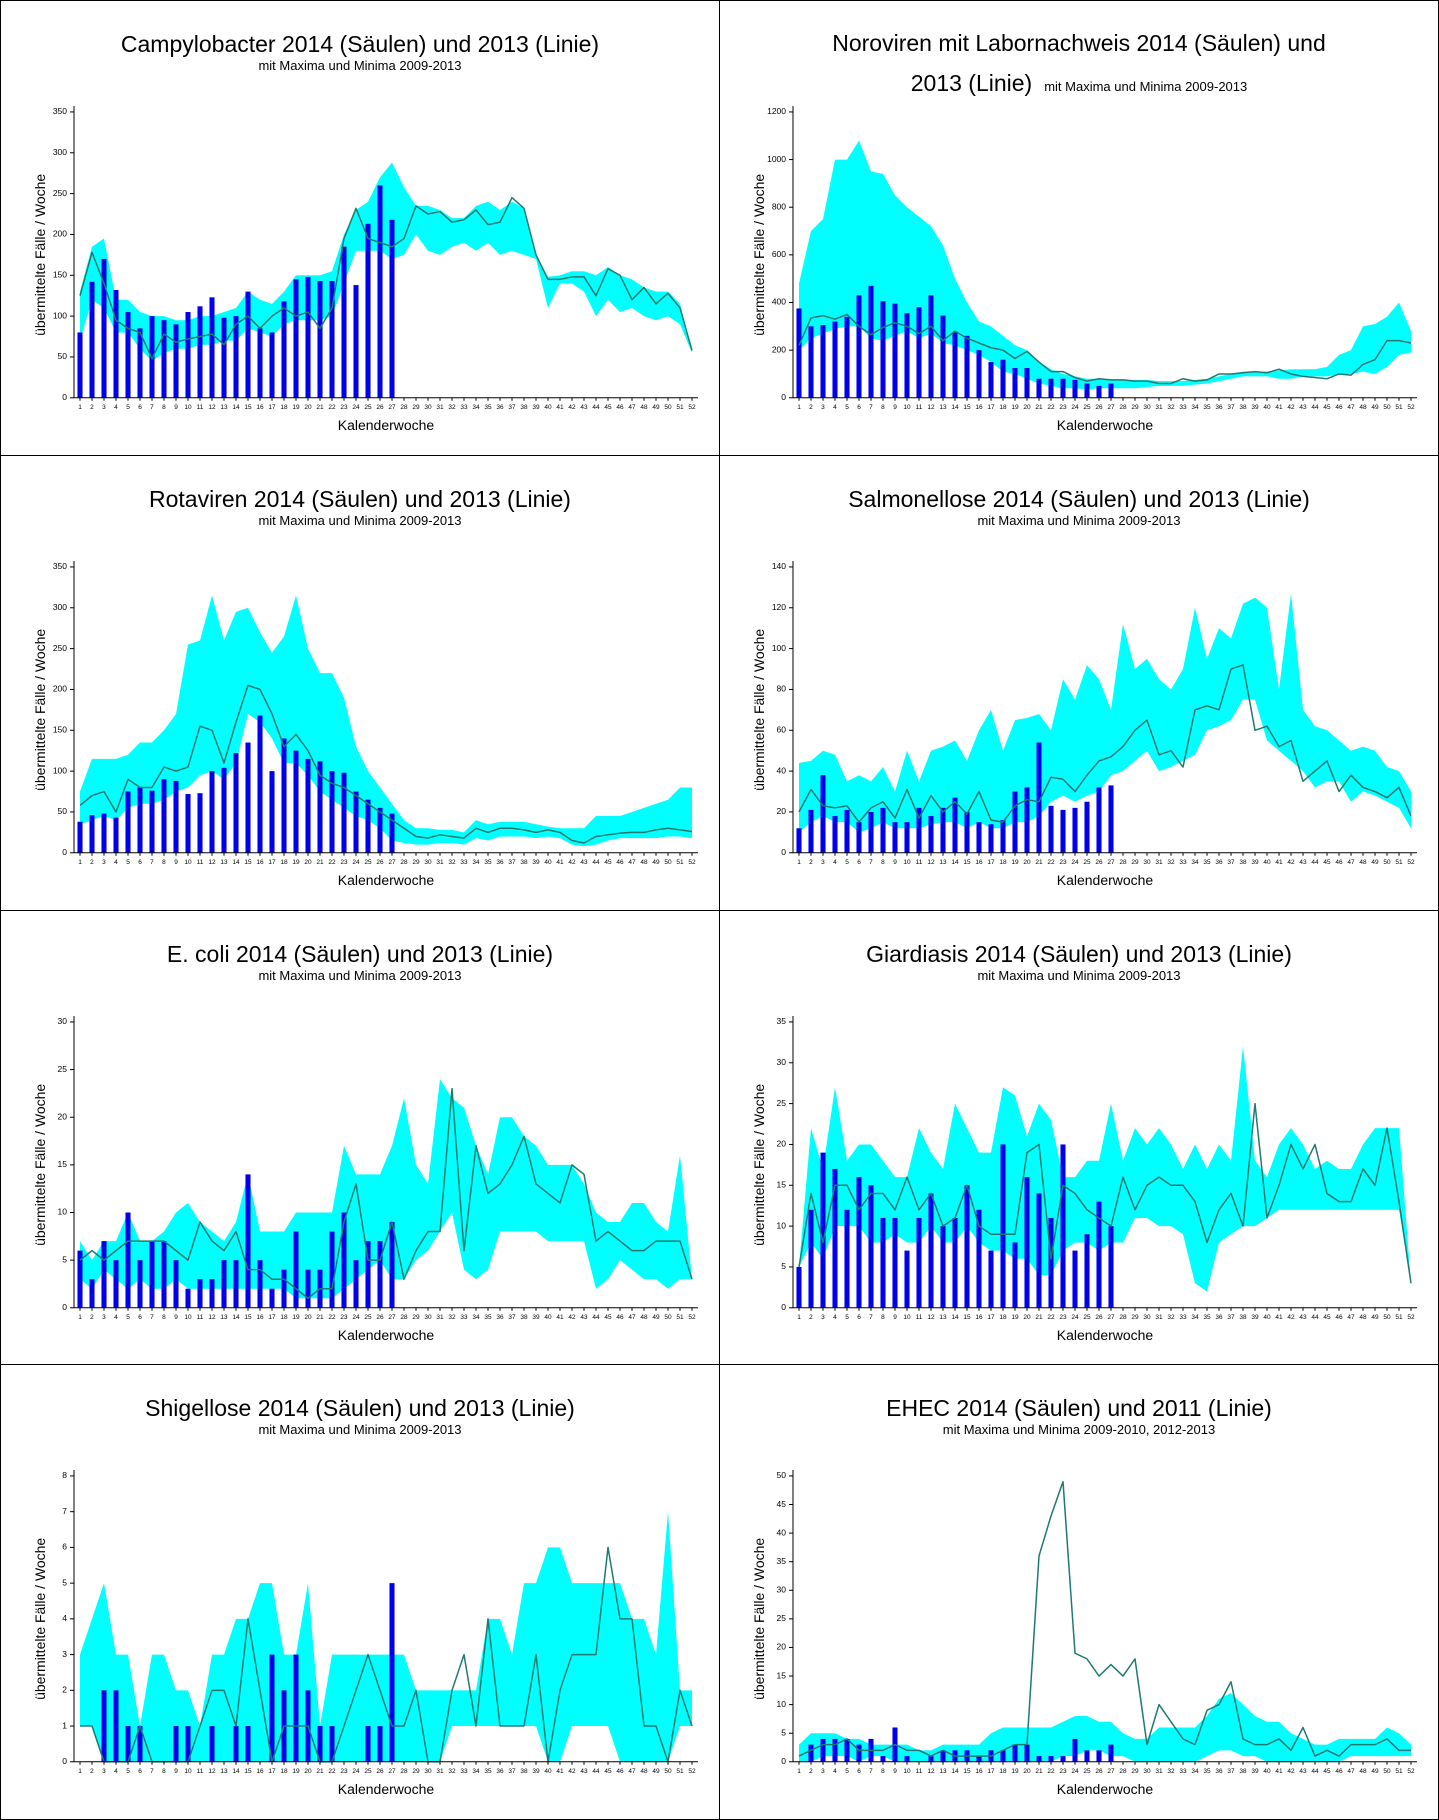 This screenshot has width=1439, height=1820. What do you see at coordinates (116, 1771) in the screenshot?
I see `x-tick-label: 4` at bounding box center [116, 1771].